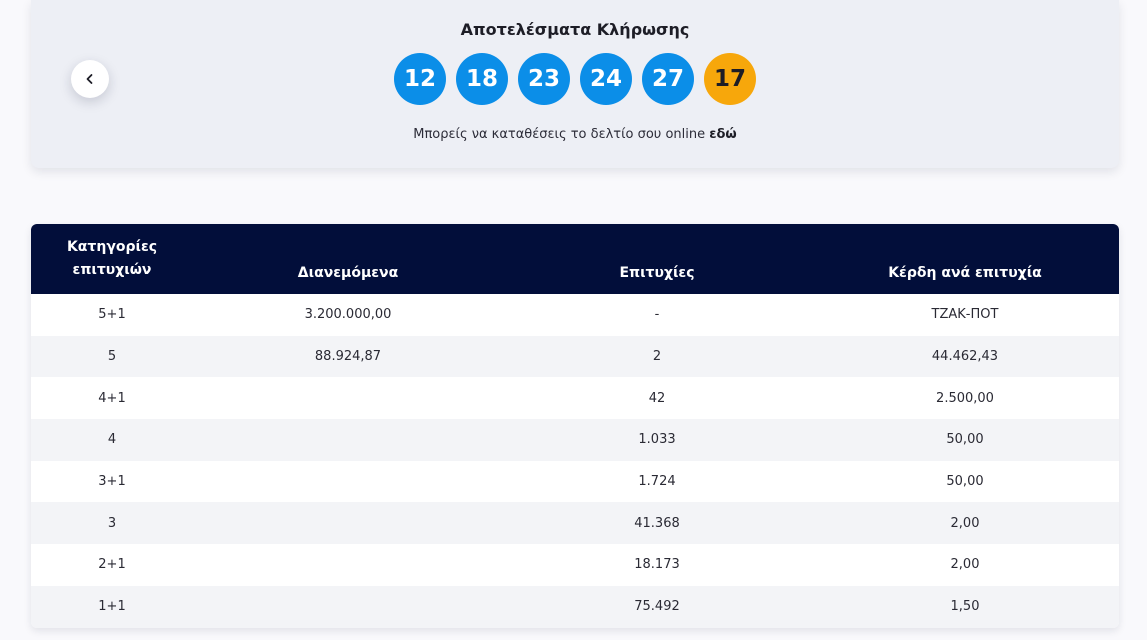 The height and width of the screenshot is (640, 1147). What do you see at coordinates (657, 315) in the screenshot?
I see `cell-winners: -` at bounding box center [657, 315].